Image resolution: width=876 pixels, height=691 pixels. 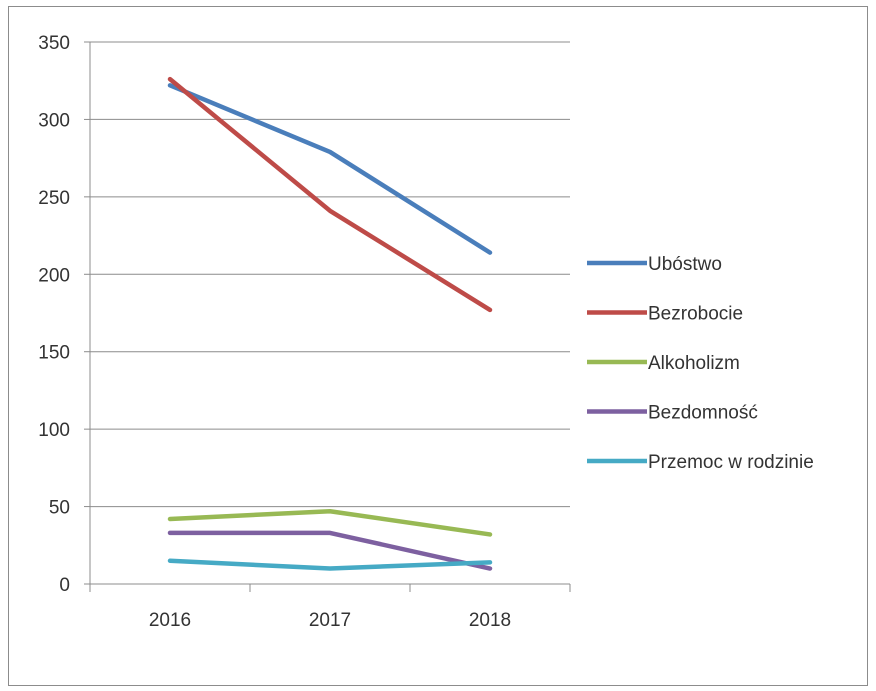 I want to click on x-tick-label-2017: 2017, so click(x=330, y=620).